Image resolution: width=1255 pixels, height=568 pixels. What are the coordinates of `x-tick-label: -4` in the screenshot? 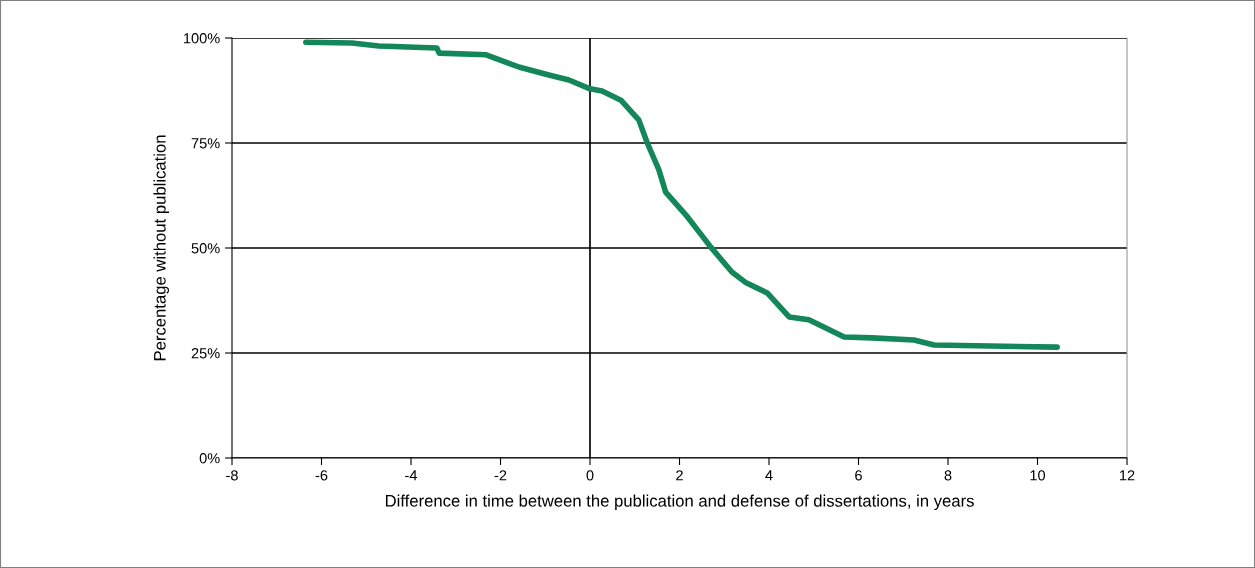 It's located at (411, 475).